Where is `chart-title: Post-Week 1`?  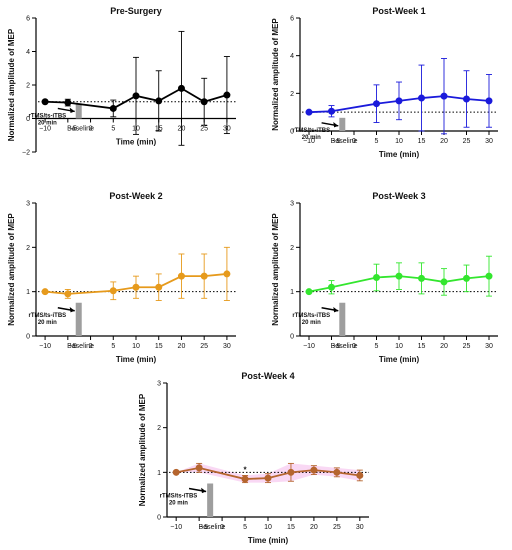
chart-title: Post-Week 1 is located at coordinates (398, 11).